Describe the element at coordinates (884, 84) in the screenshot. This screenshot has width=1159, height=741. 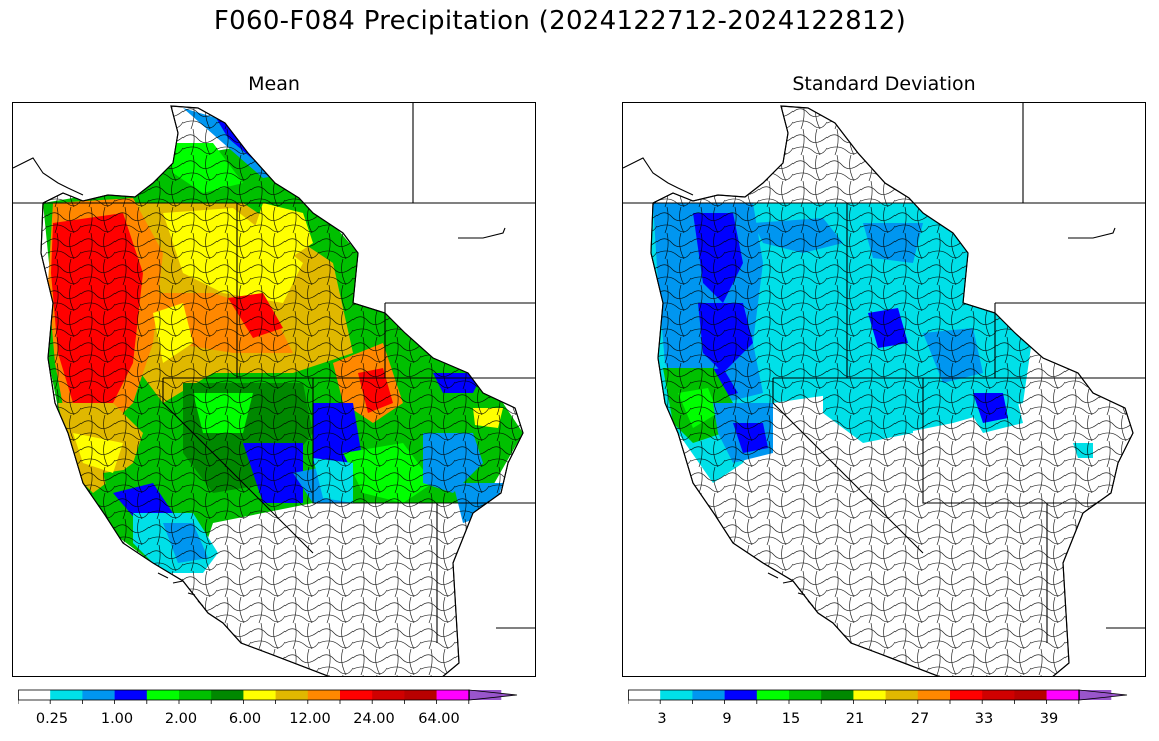
I see `stddev-panel-title: Standard Deviation` at that location.